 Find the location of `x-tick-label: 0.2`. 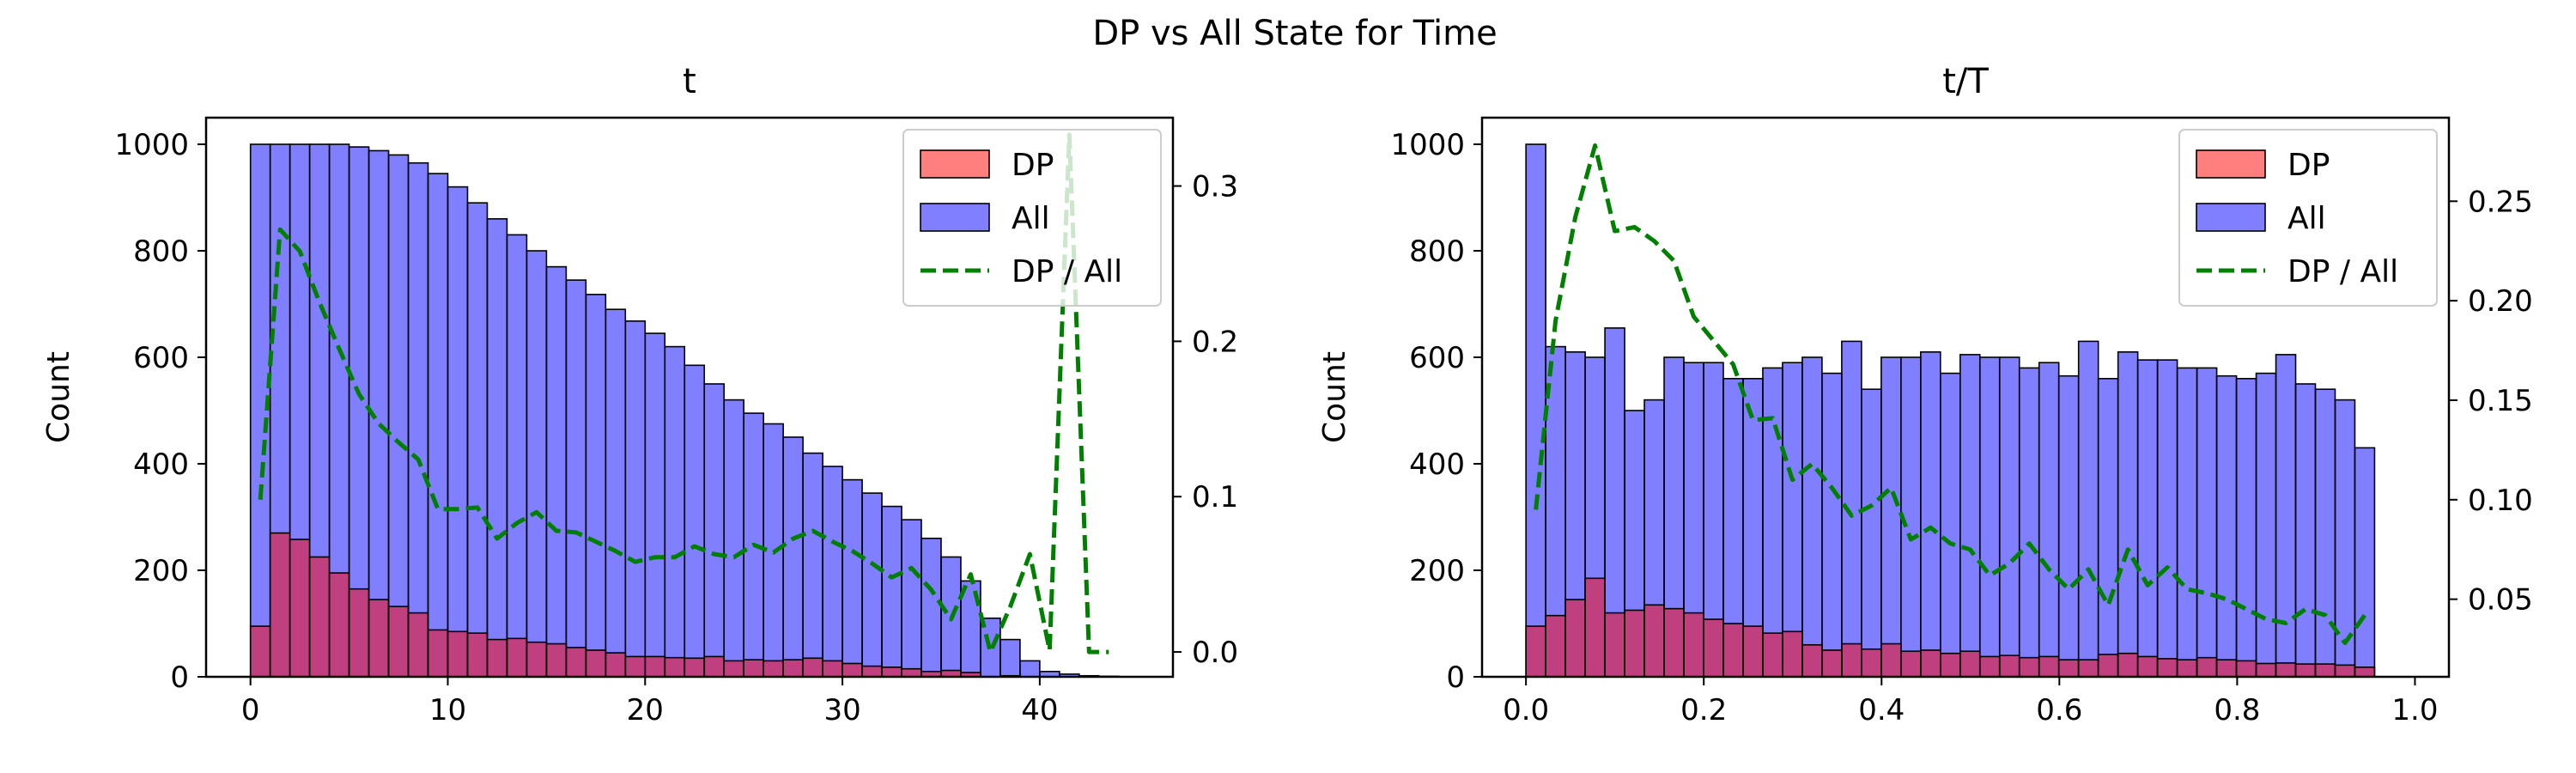

x-tick-label: 0.2 is located at coordinates (1704, 710).